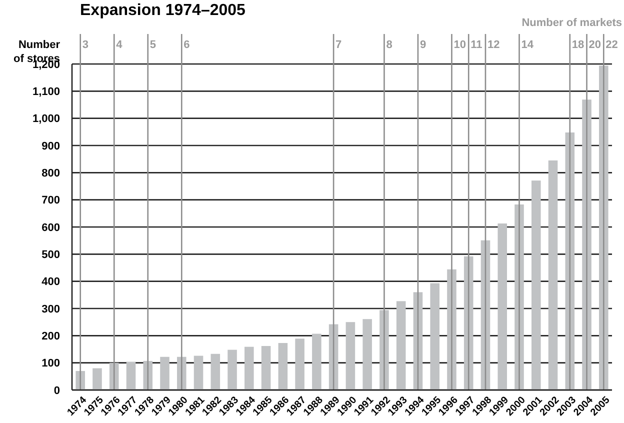  Describe the element at coordinates (389, 45) in the screenshot. I see `ref-line-label: 8` at that location.